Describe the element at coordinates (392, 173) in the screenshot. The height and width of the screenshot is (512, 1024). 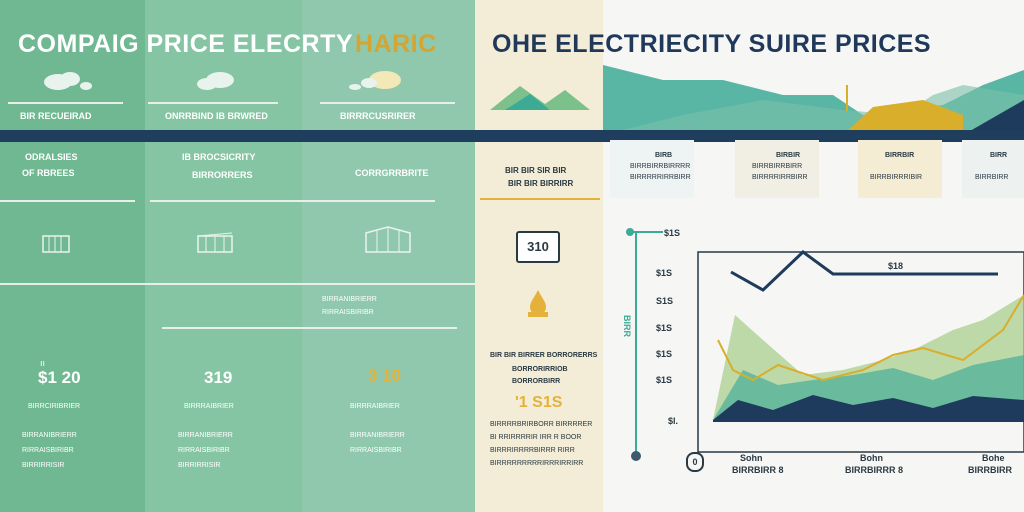
I see `column-3-sub2: CORRGRRBRITE` at that location.